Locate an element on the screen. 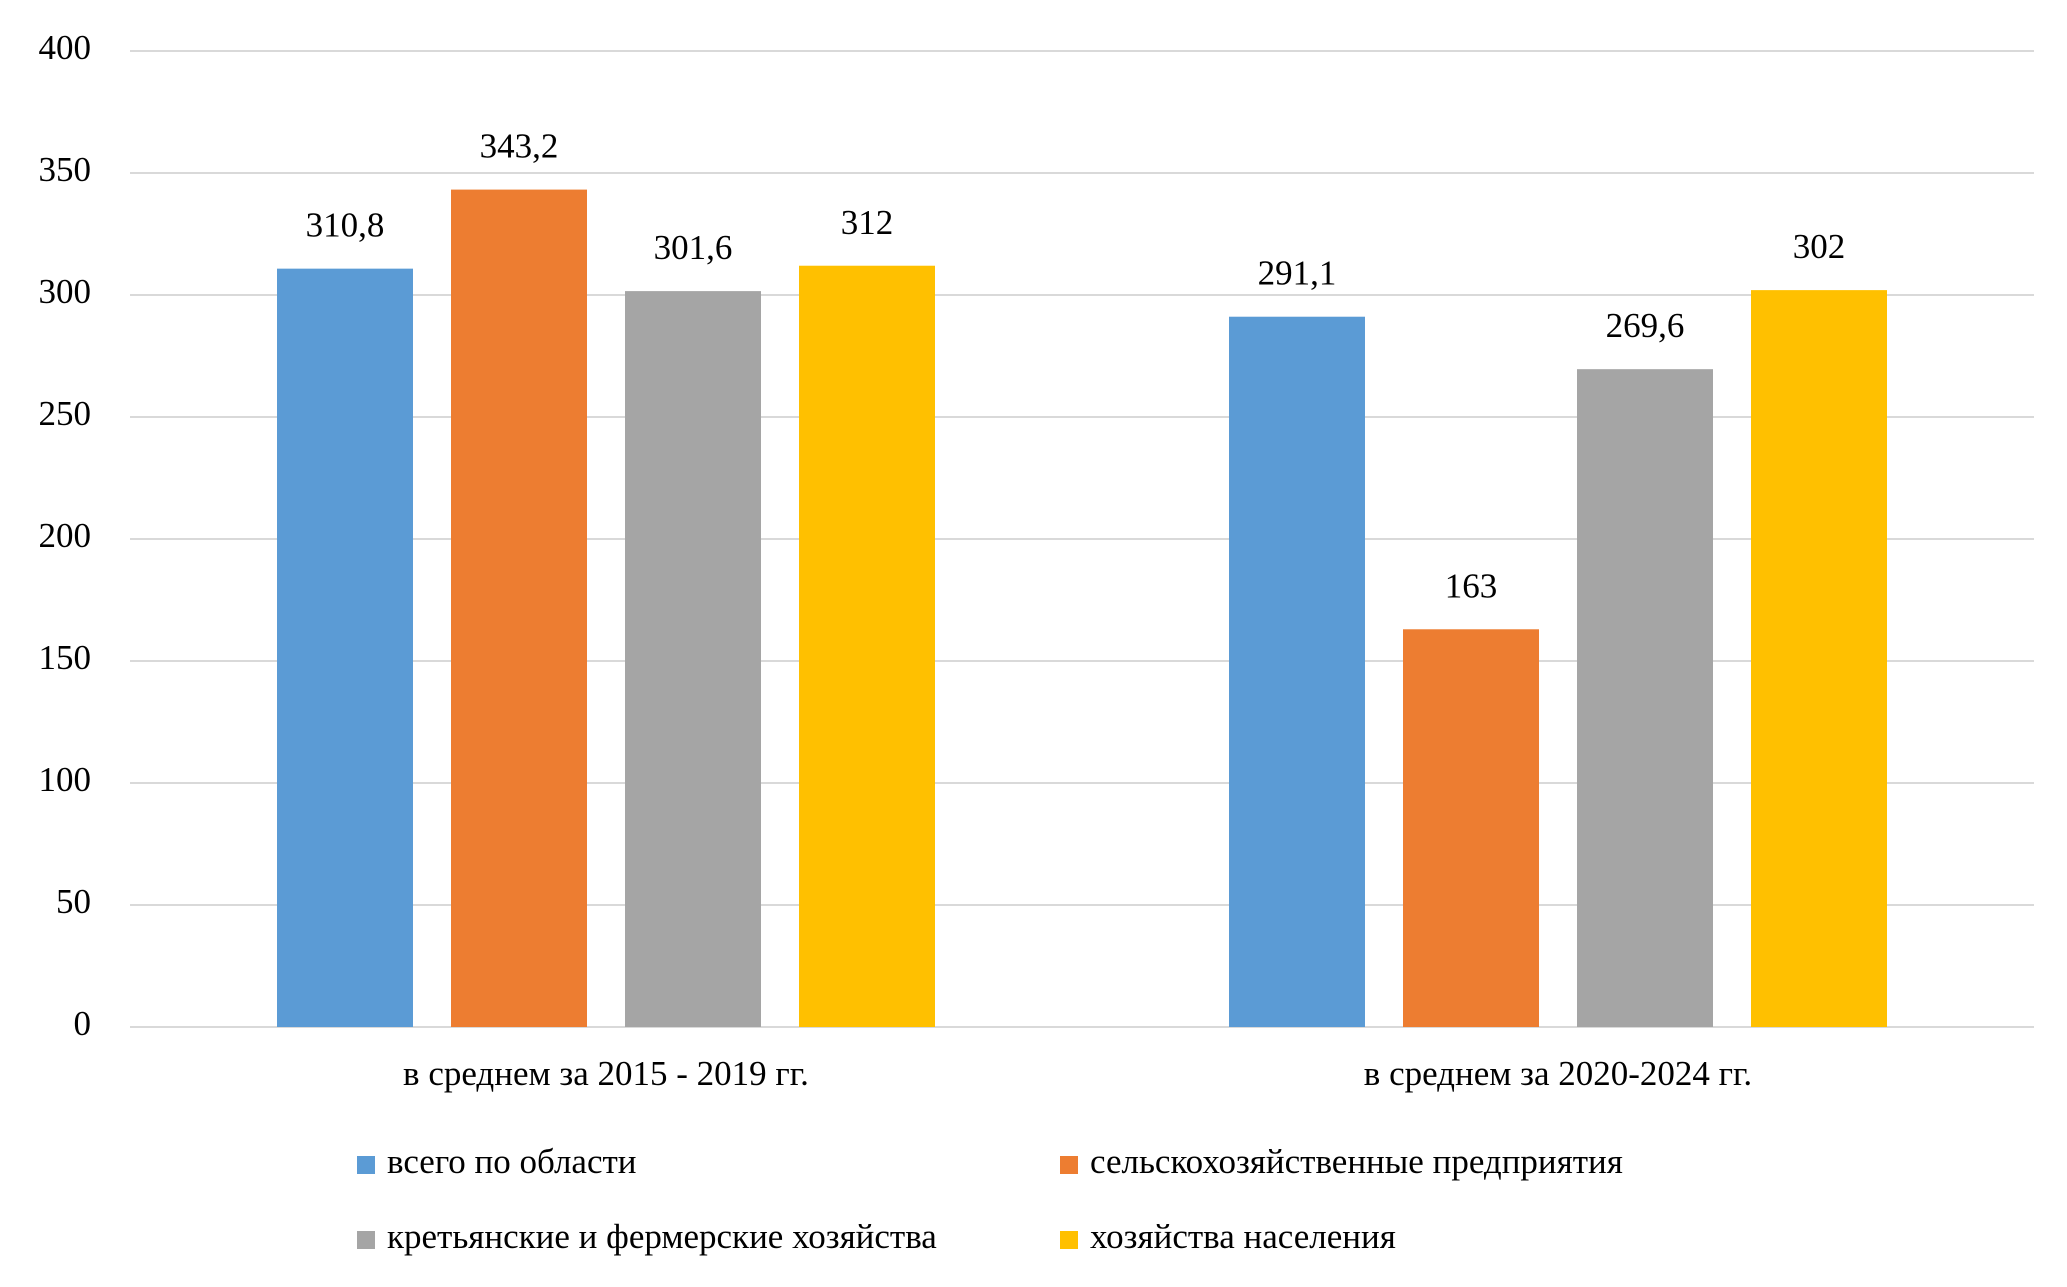  x-tick-label: в среднем за 2015 - 2019 гг. is located at coordinates (606, 1073).